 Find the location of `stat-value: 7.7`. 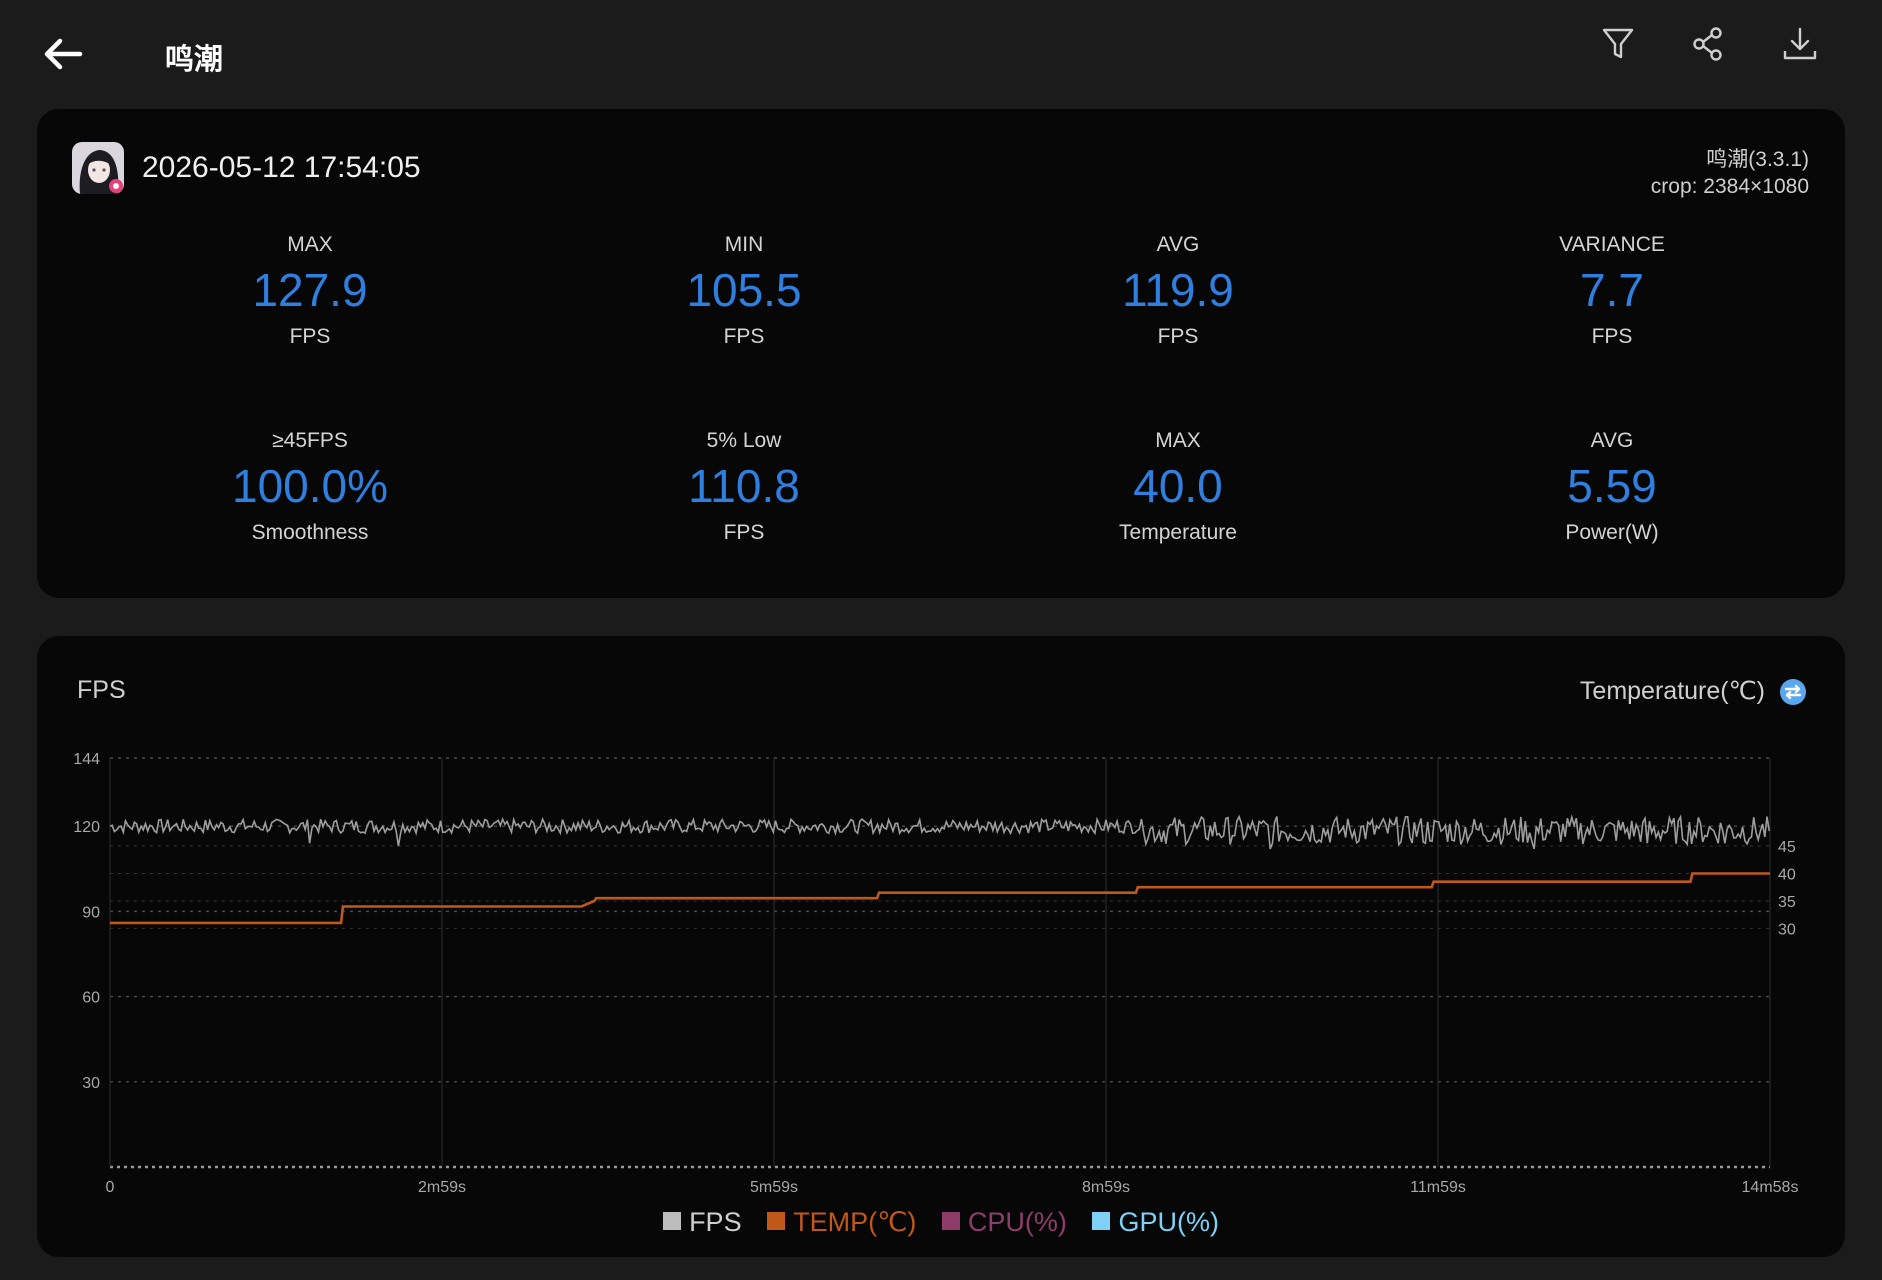

stat-value: 7.7 is located at coordinates (1612, 290).